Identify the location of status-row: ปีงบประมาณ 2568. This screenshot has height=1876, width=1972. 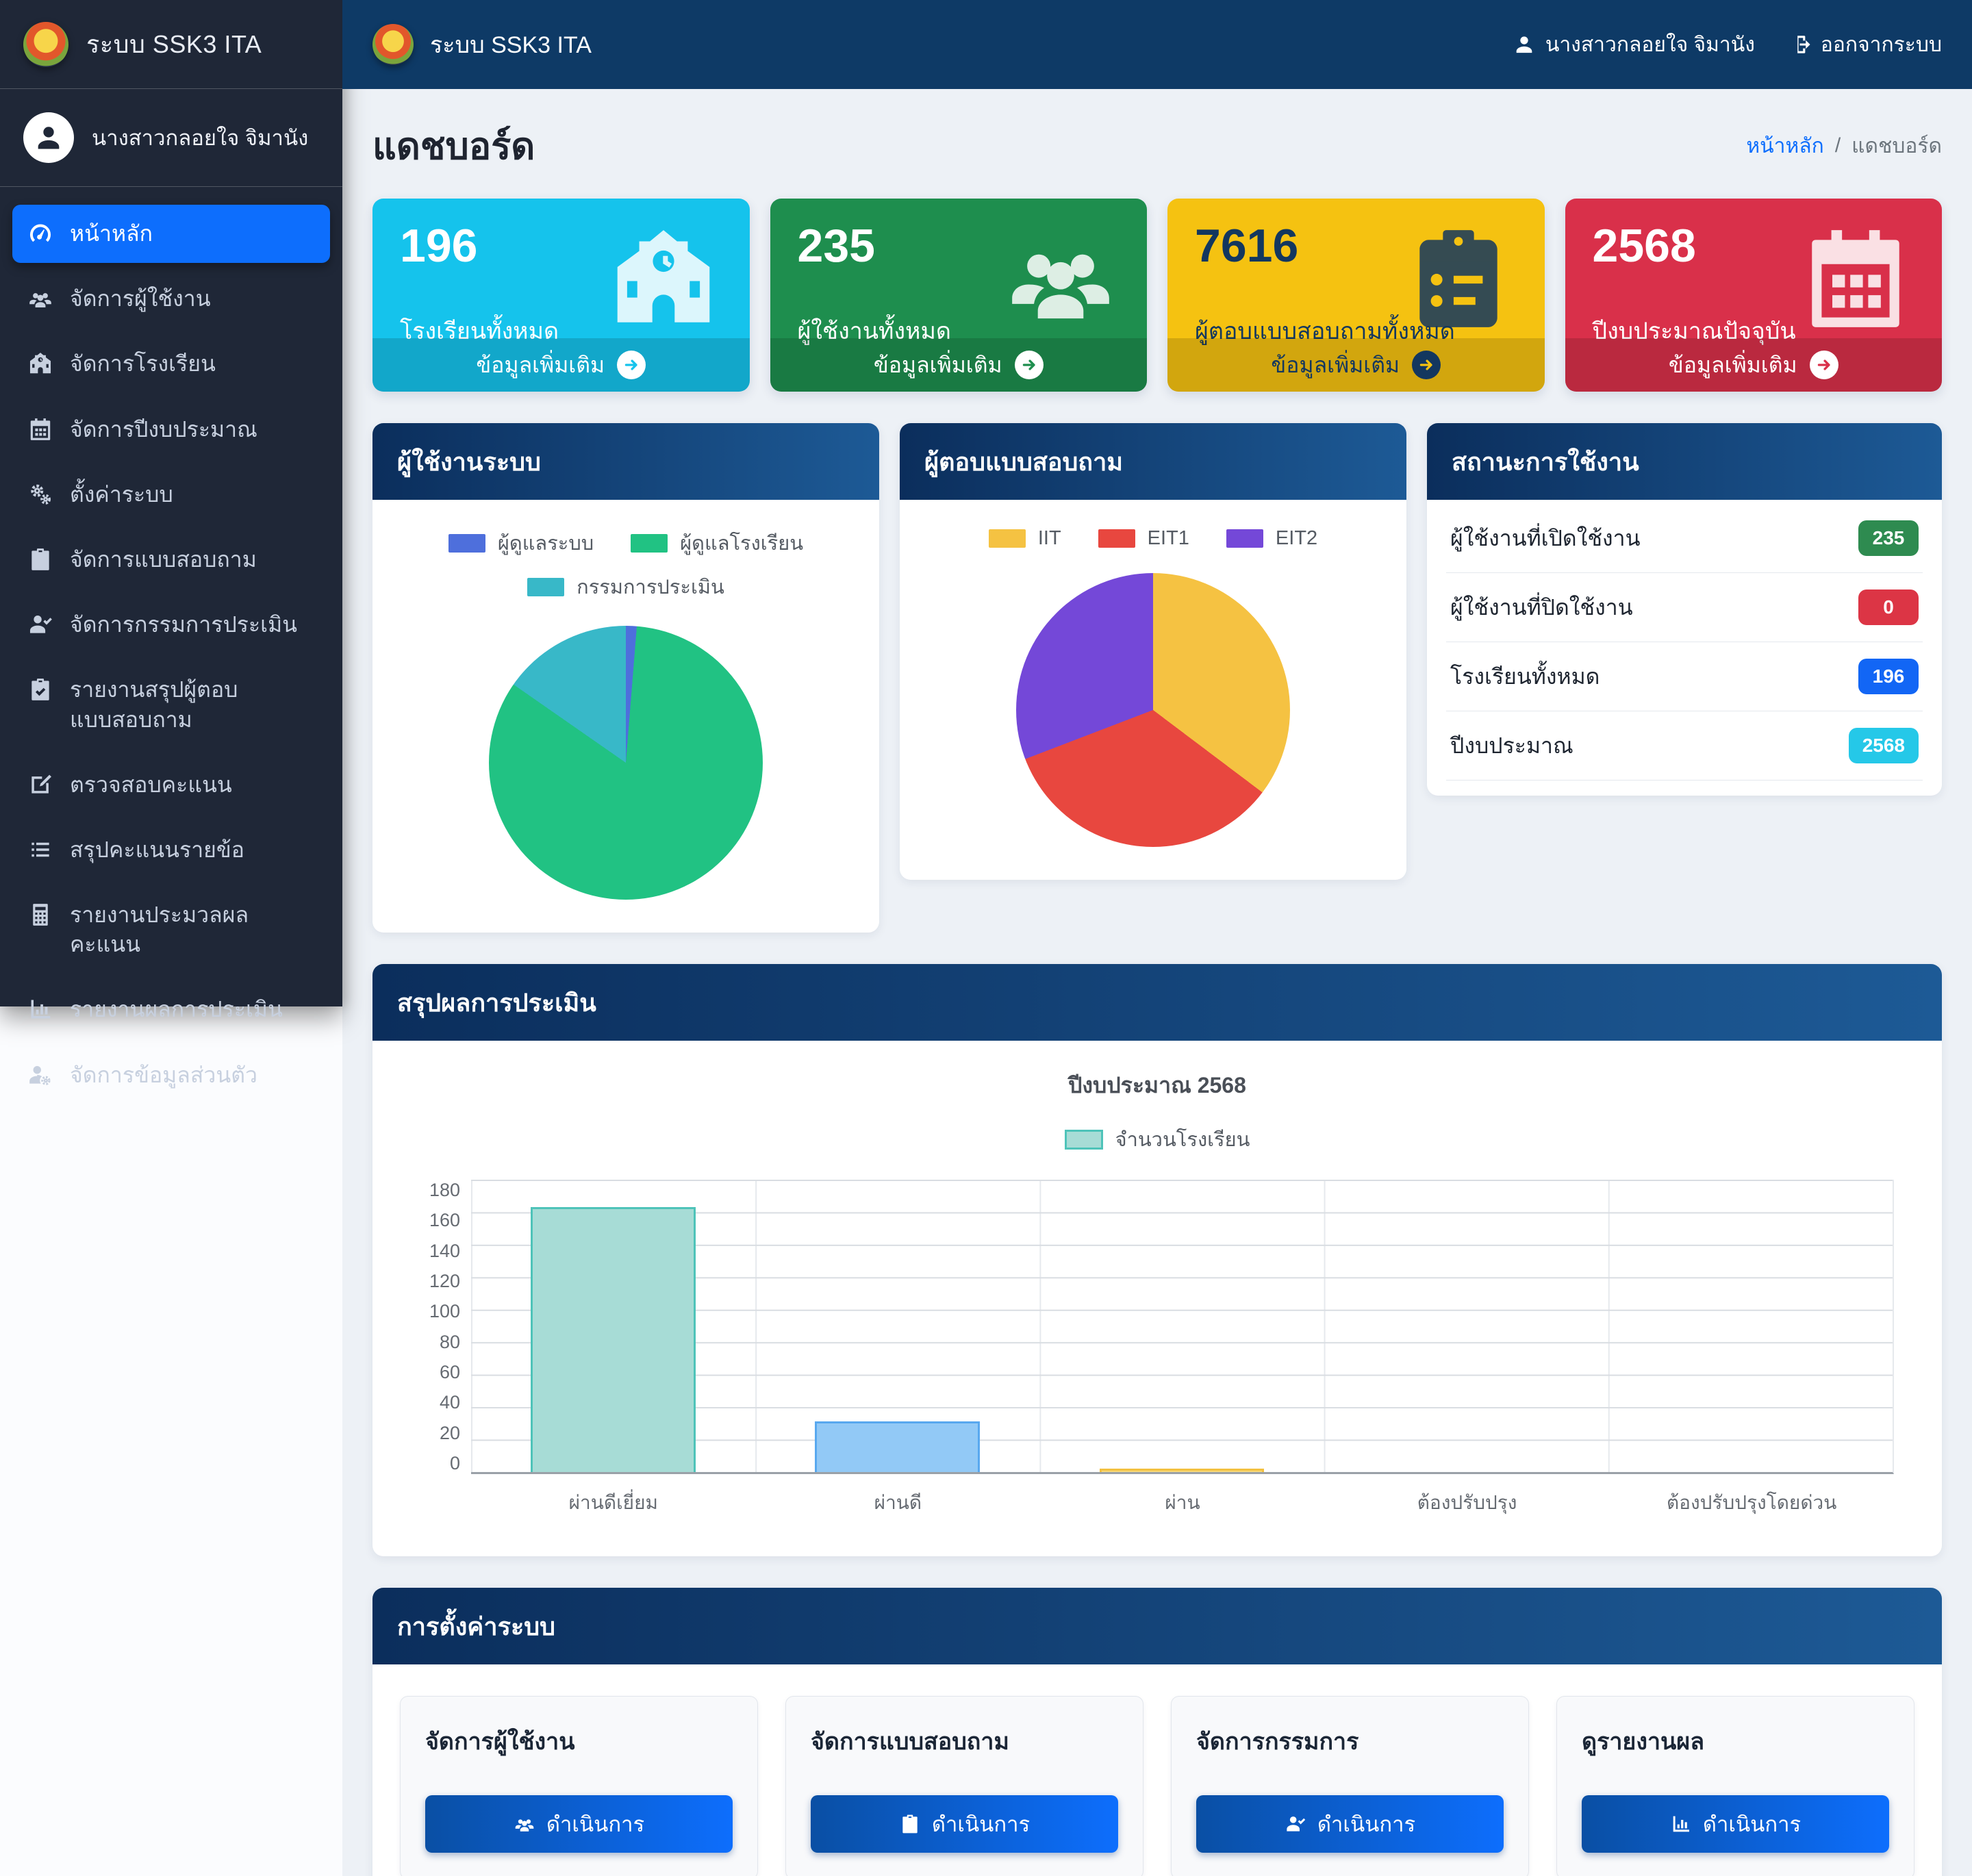
(1684, 746).